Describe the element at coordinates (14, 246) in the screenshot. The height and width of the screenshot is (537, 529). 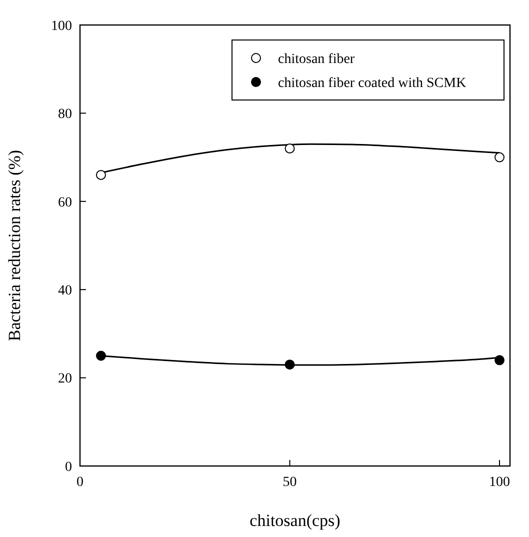
I see `y-axis-title: Bacteria reduction rates (%)` at that location.